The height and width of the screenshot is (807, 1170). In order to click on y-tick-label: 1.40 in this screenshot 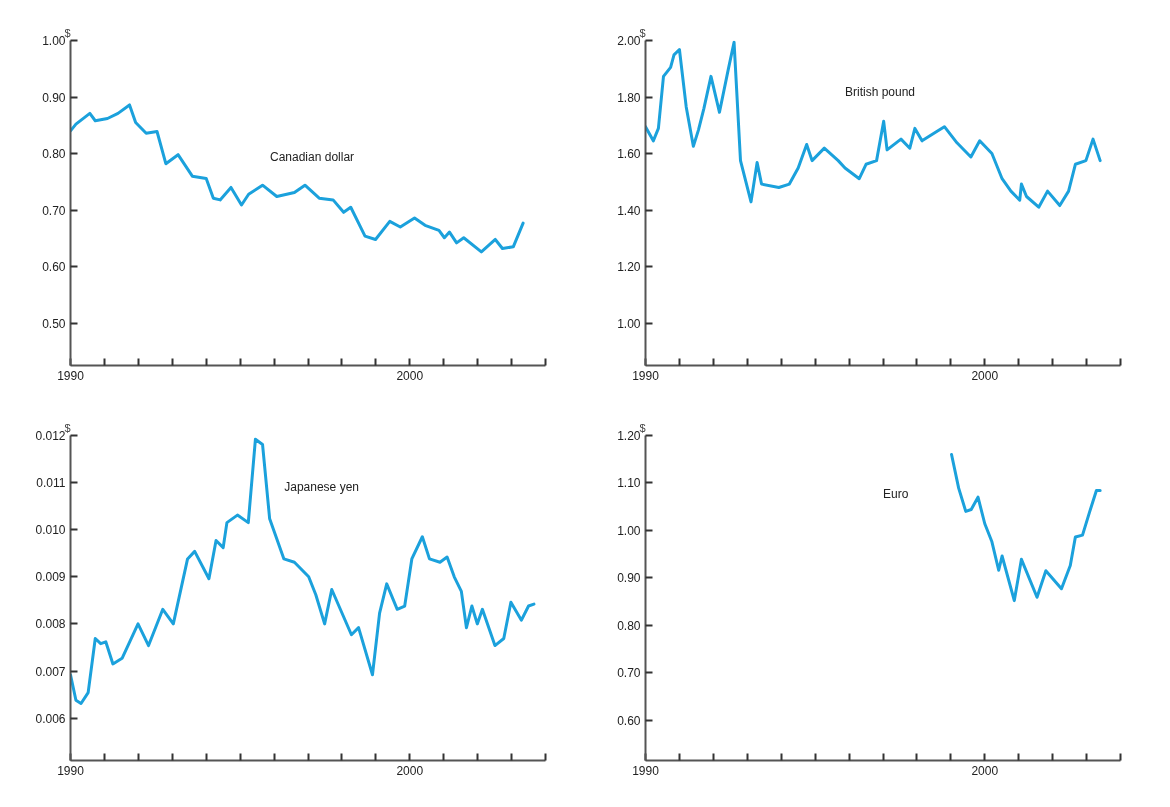, I will do `click(629, 210)`.